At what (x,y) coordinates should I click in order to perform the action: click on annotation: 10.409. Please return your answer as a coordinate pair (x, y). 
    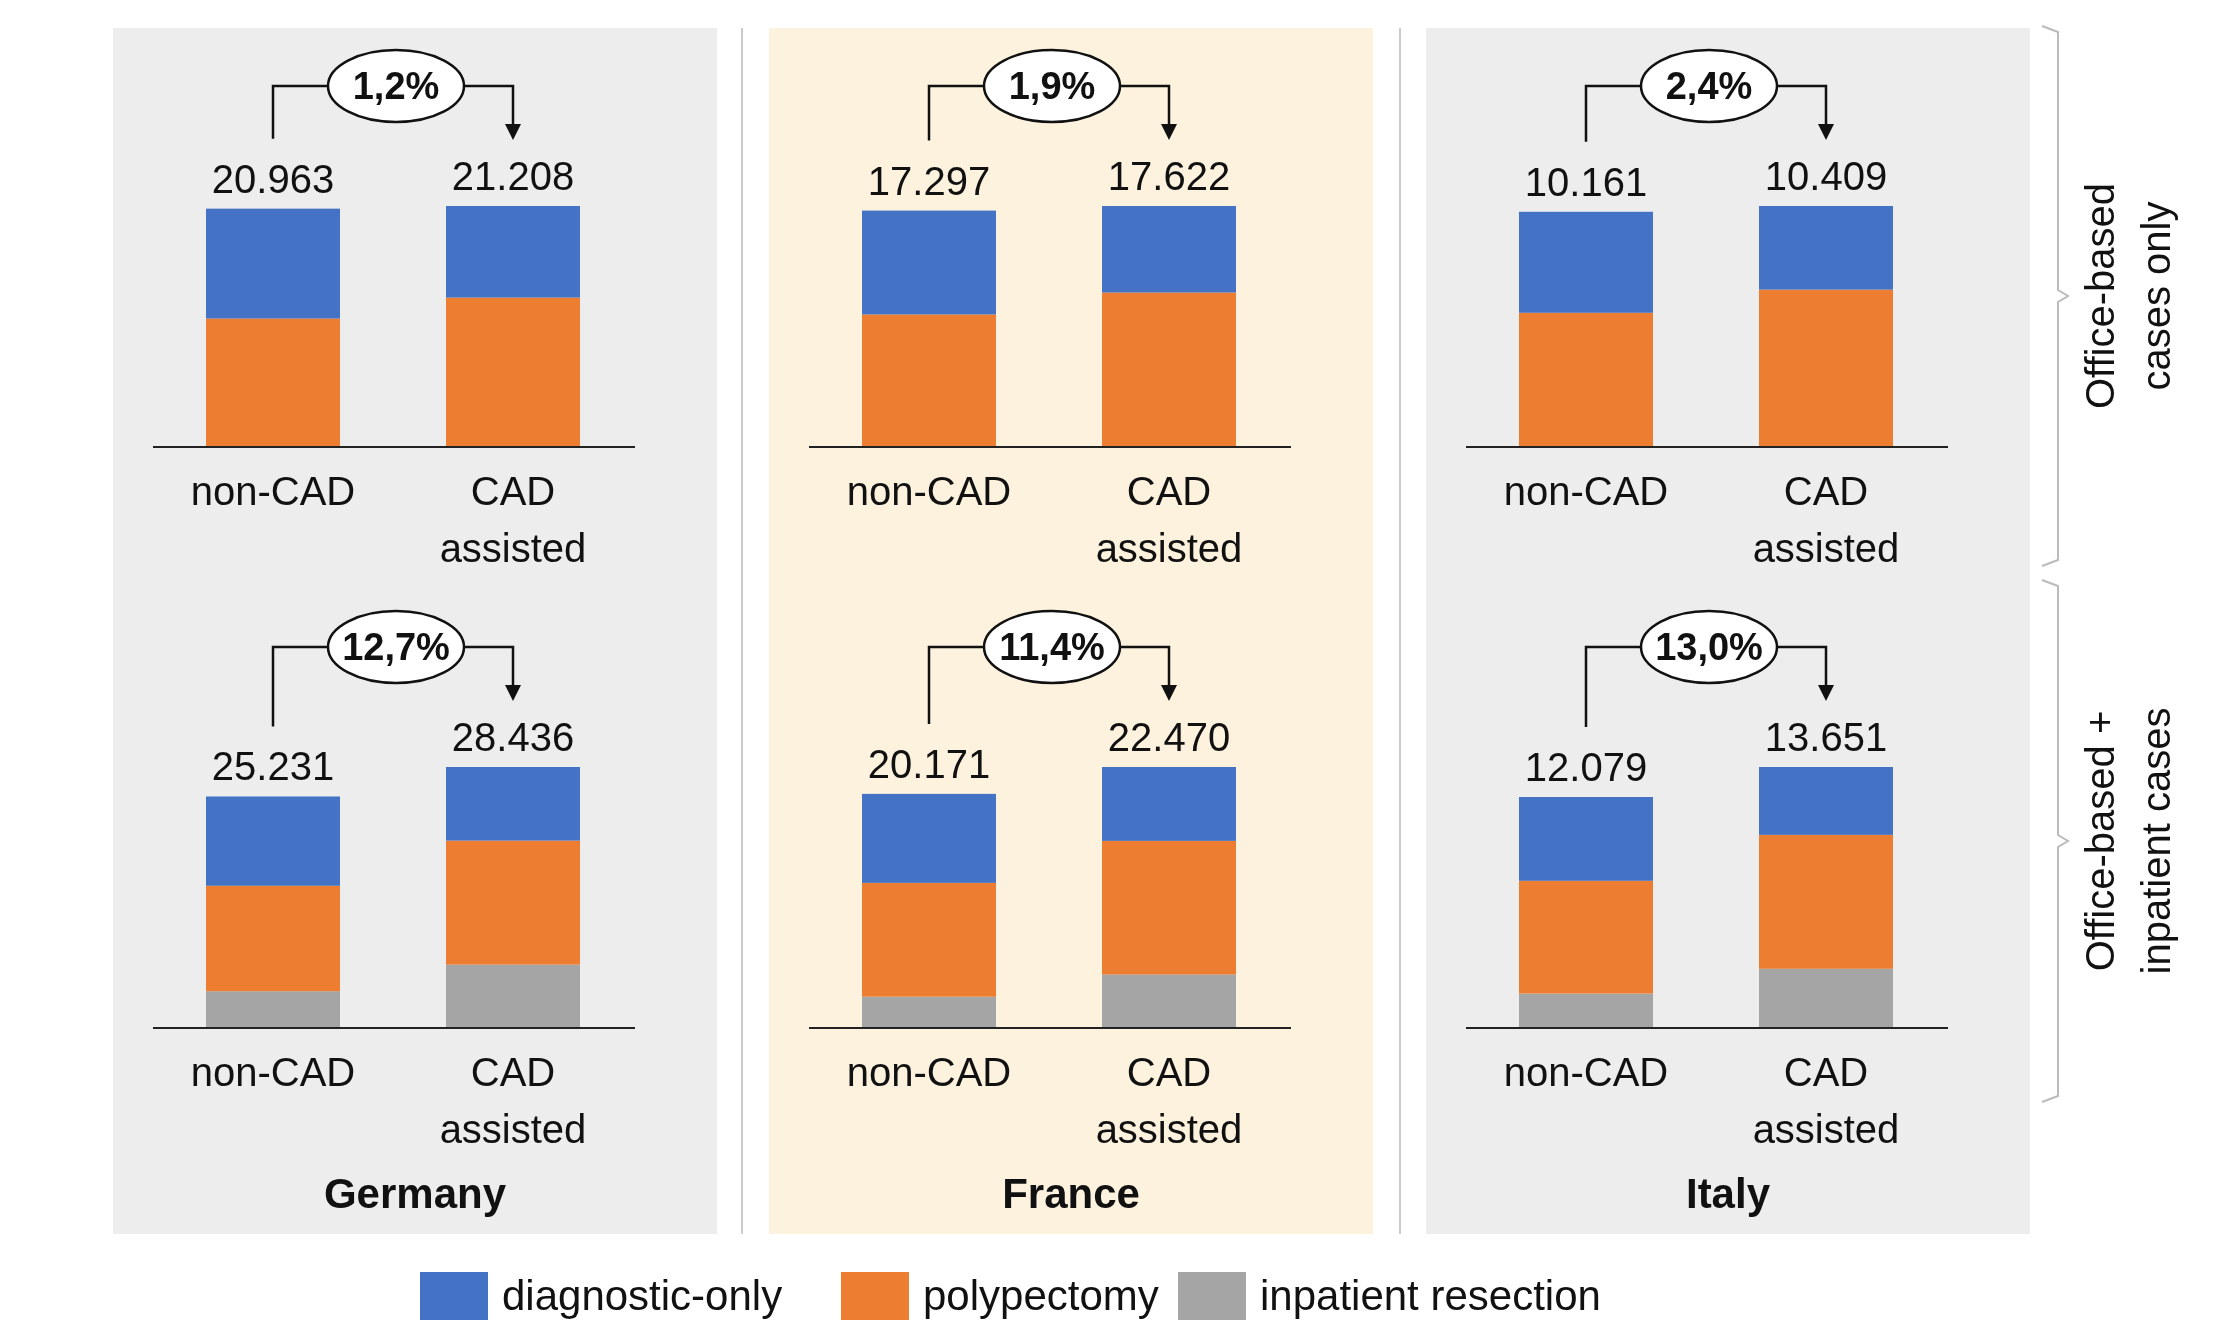
    Looking at the image, I should click on (1826, 176).